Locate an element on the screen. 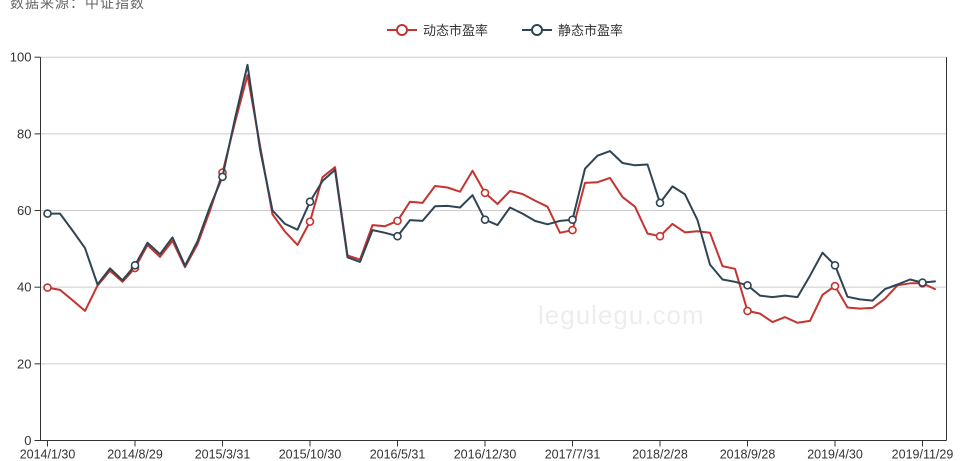 Image resolution: width=972 pixels, height=461 pixels. x-tick-label: 2016/5/31 is located at coordinates (398, 454).